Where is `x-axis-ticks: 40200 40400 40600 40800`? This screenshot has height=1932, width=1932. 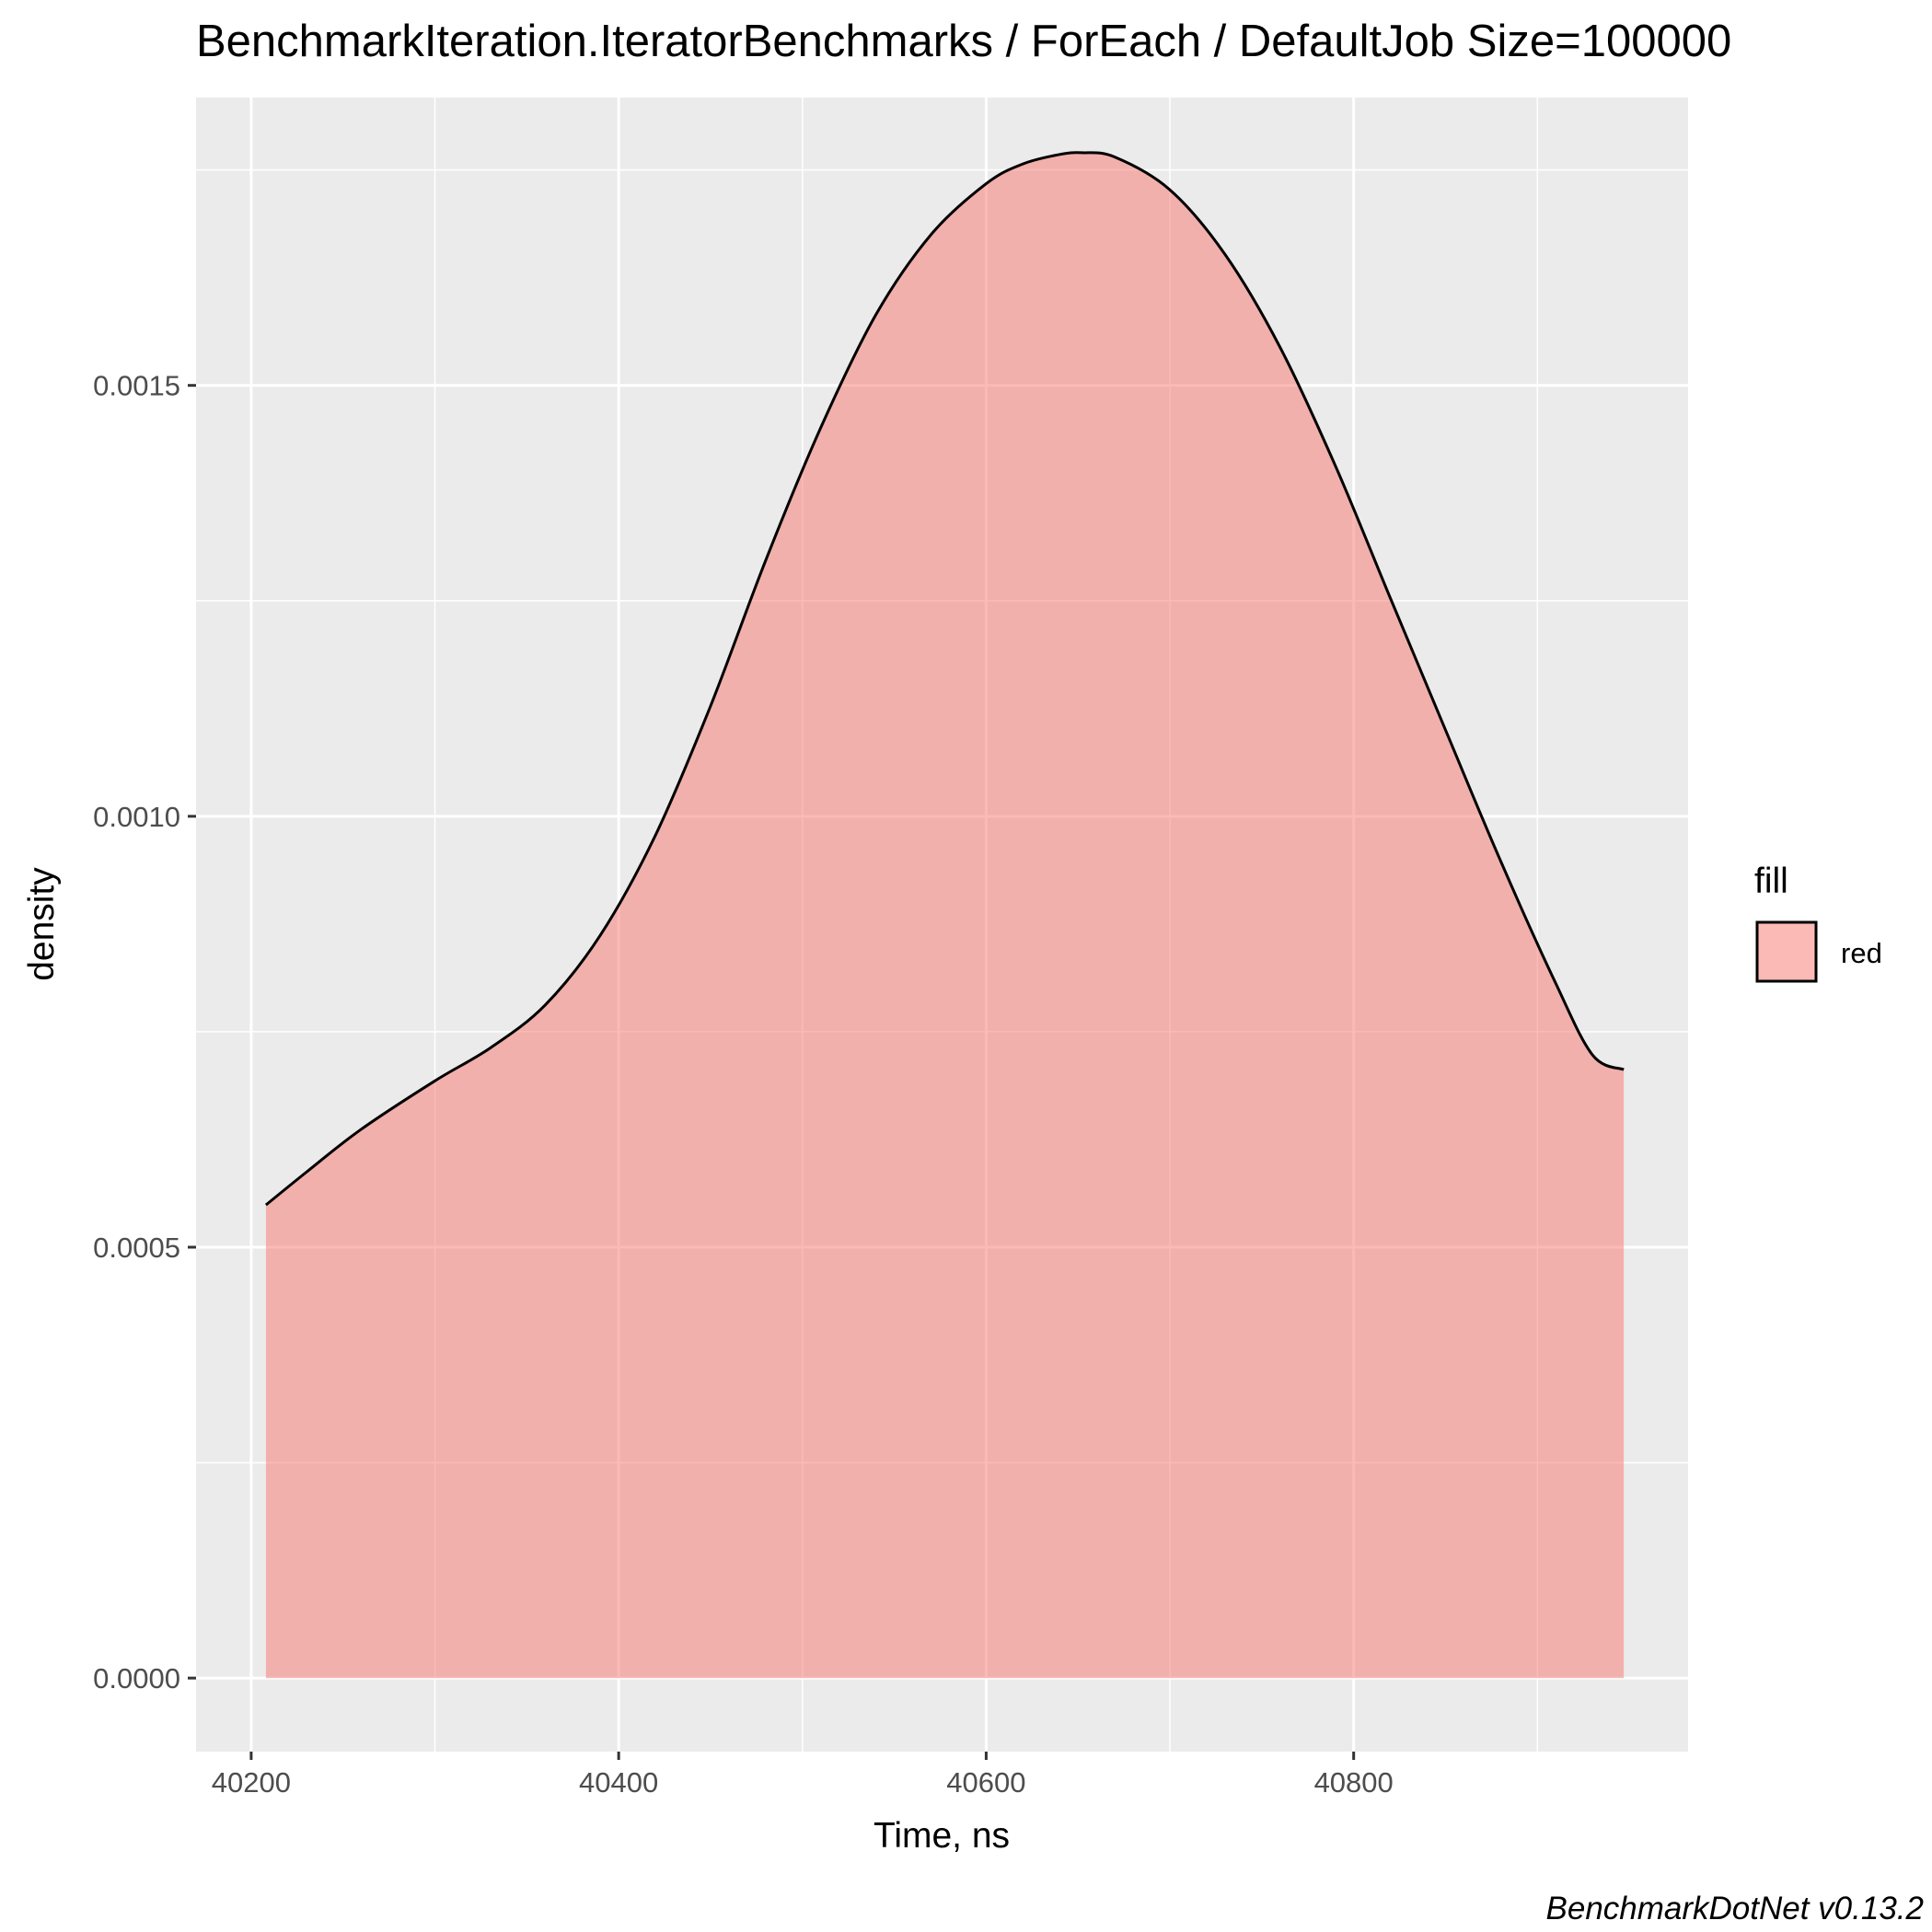
x-axis-ticks: 40200 40400 40600 40800 is located at coordinates (803, 1776).